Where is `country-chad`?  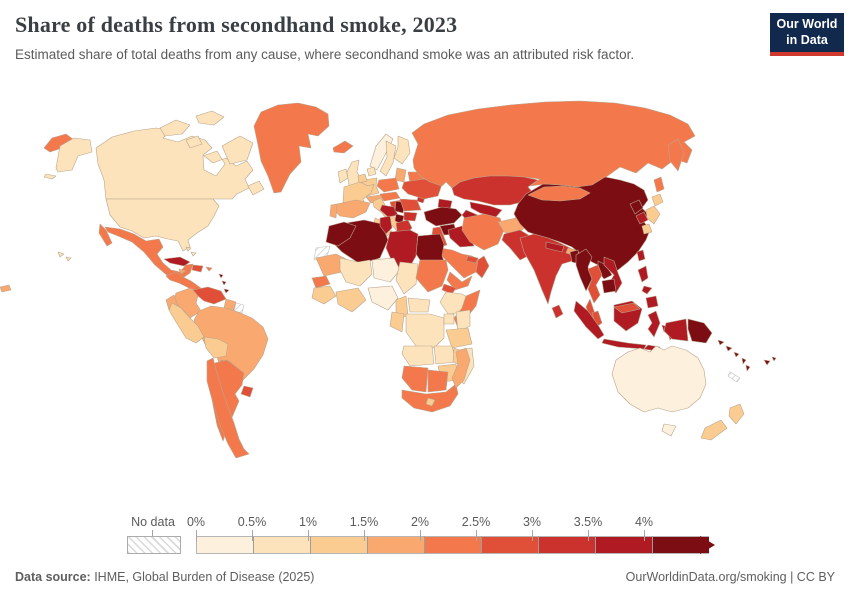 country-chad is located at coordinates (407, 278).